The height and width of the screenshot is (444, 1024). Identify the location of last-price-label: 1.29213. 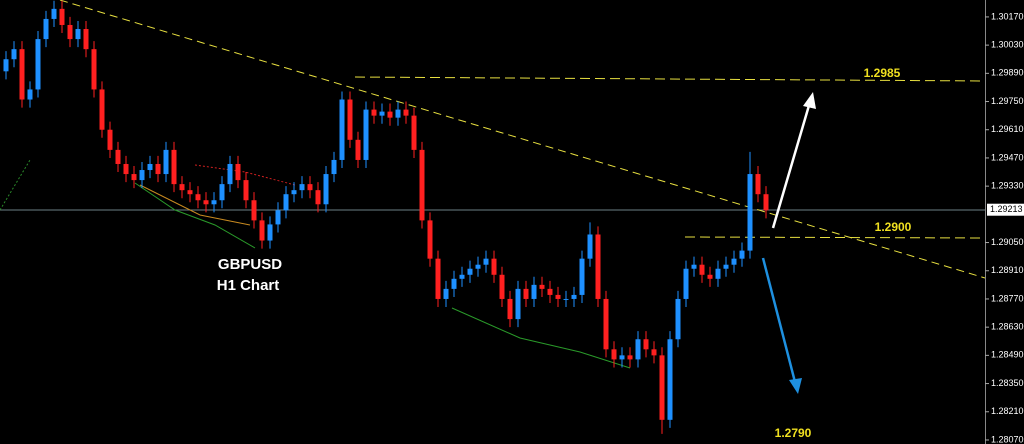
(1006, 209).